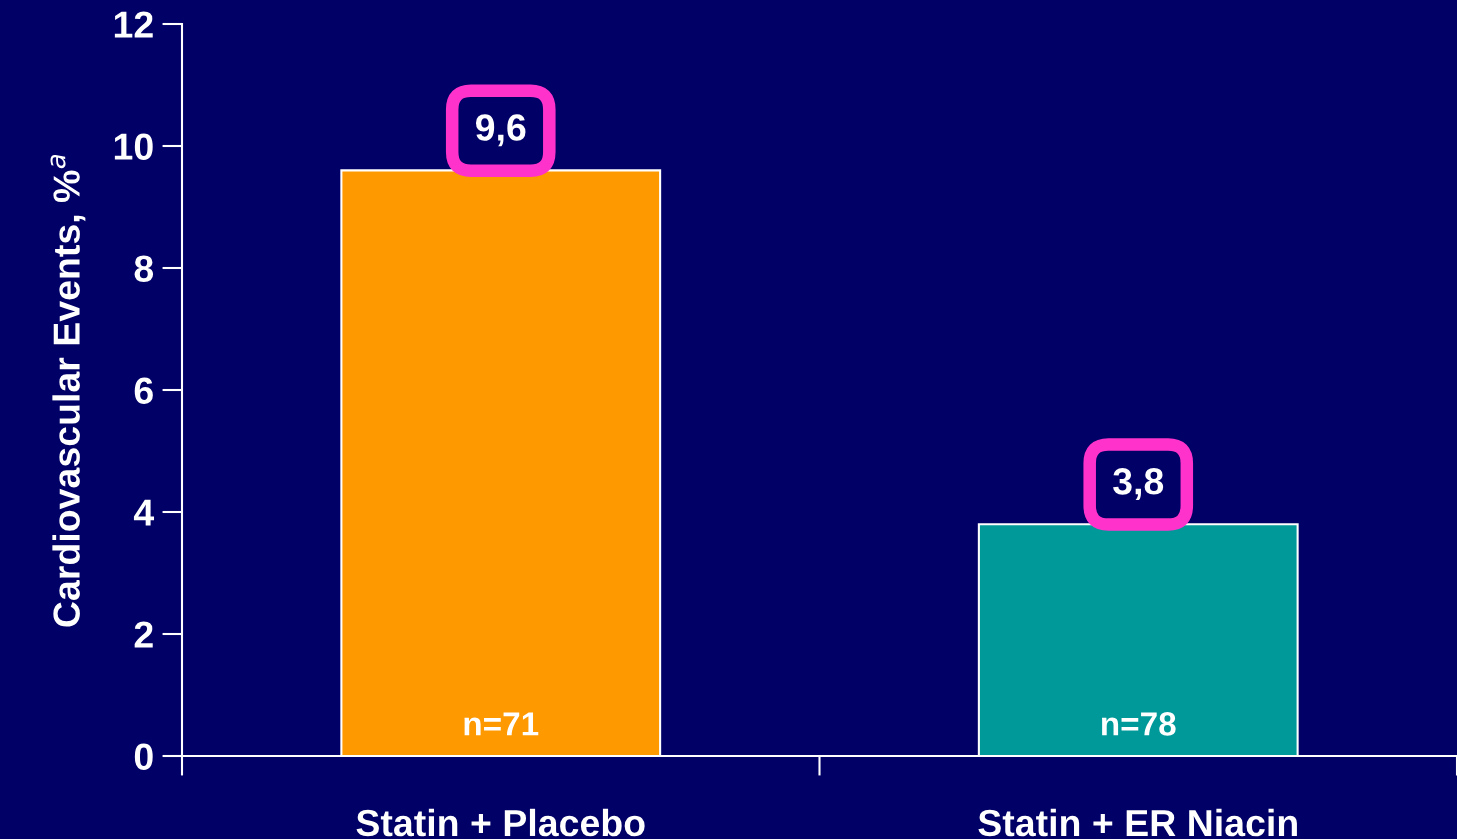 The width and height of the screenshot is (1457, 839). I want to click on data-label: 3,8, so click(1138, 484).